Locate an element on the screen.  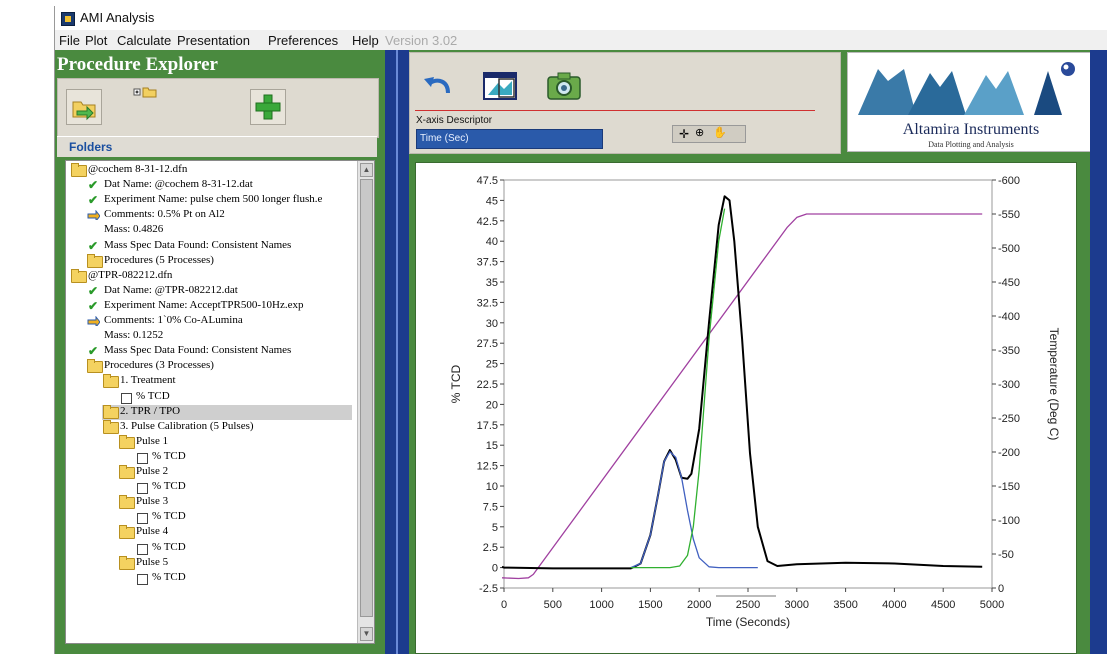
y2-tick-label: -350 is located at coordinates (1009, 351).